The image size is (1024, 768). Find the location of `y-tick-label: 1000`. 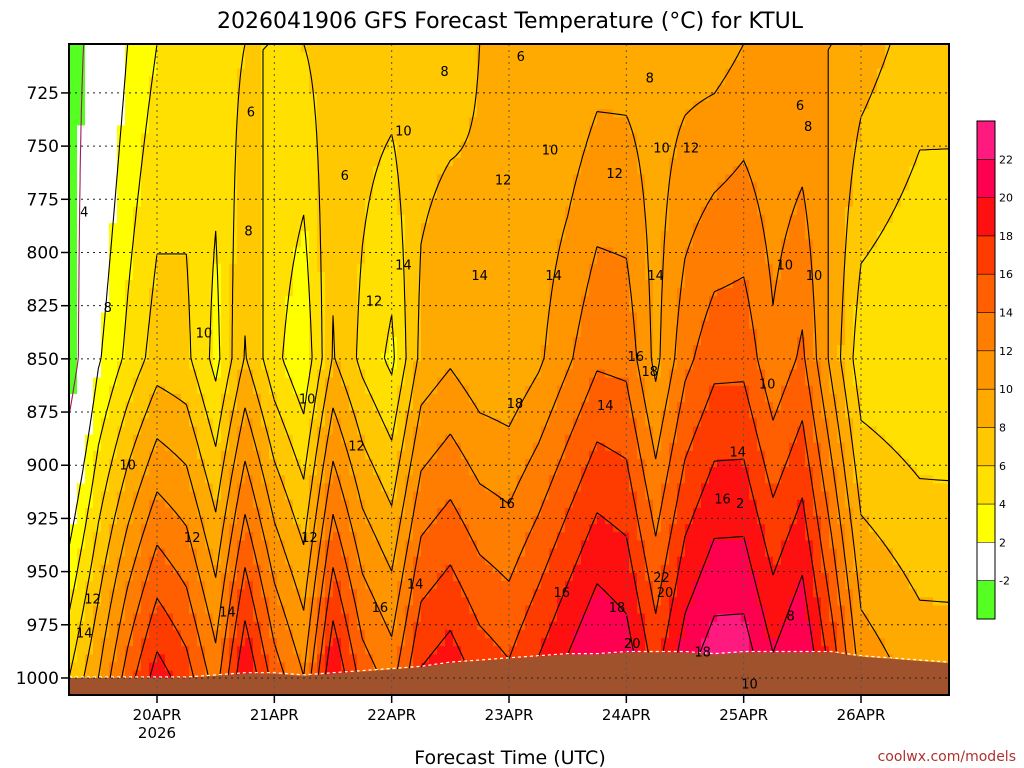

y-tick-label: 1000 is located at coordinates (37, 679).